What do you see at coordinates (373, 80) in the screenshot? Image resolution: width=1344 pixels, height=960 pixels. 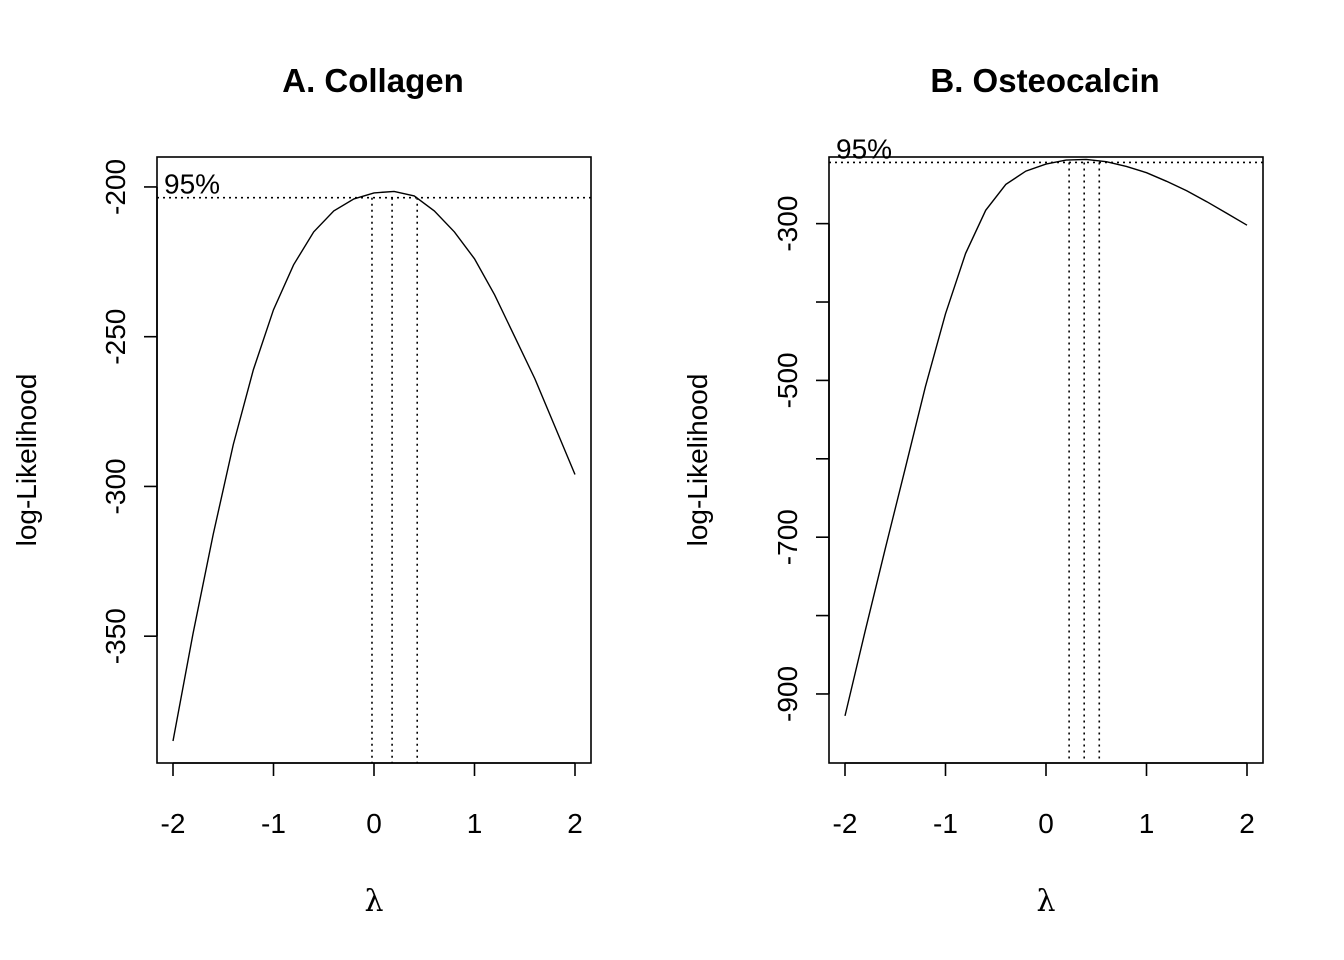 I see `chart-title: A. Collagen` at bounding box center [373, 80].